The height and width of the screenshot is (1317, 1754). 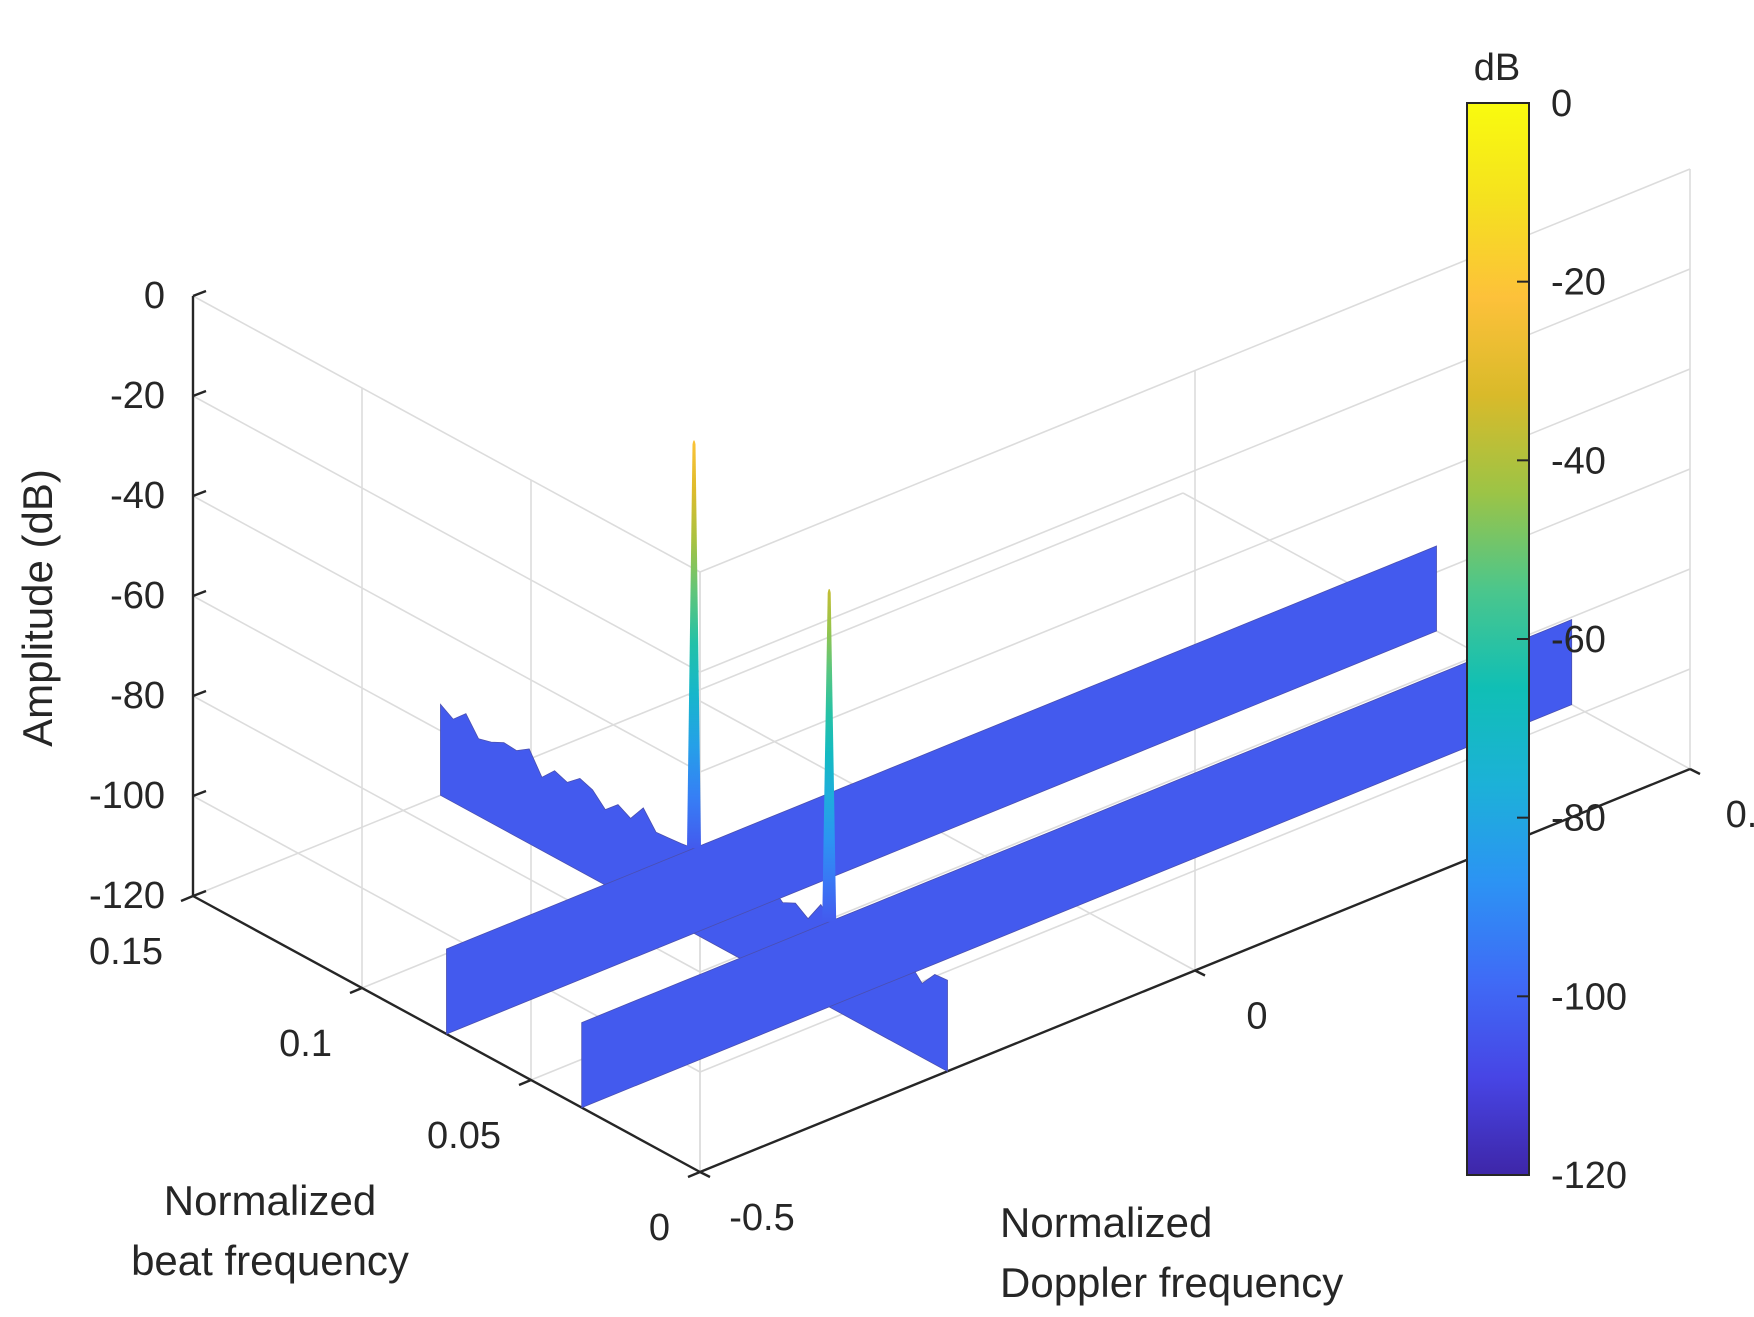 What do you see at coordinates (137, 396) in the screenshot?
I see `z-tick-label: -20` at bounding box center [137, 396].